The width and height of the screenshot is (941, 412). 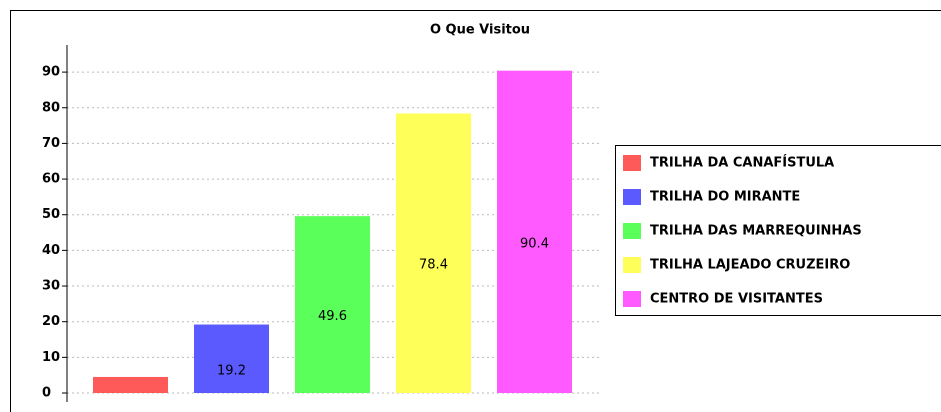 I want to click on y-tick-label: 10, so click(x=51, y=357).